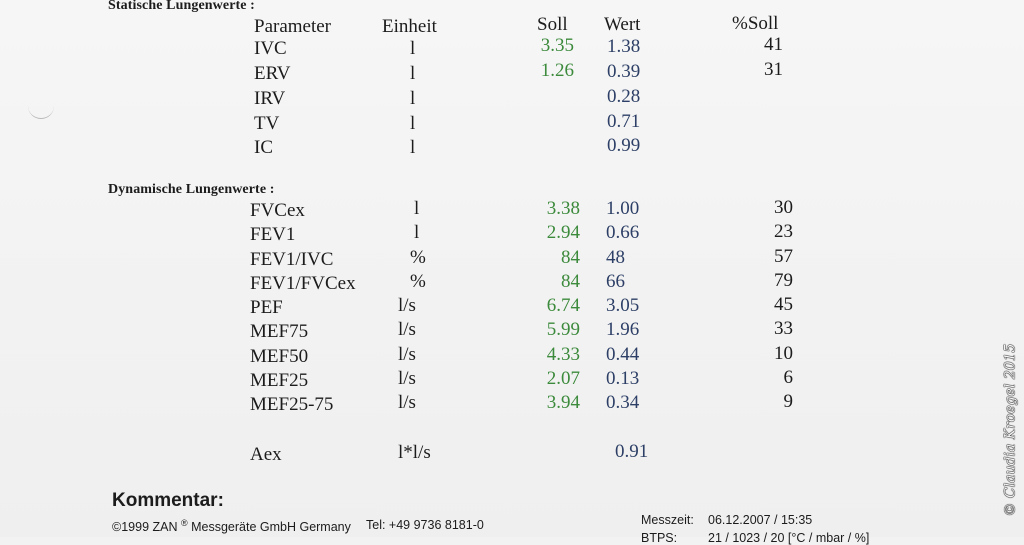 This screenshot has height=545, width=1024. Describe the element at coordinates (552, 24) in the screenshot. I see `header-soll: Soll` at that location.